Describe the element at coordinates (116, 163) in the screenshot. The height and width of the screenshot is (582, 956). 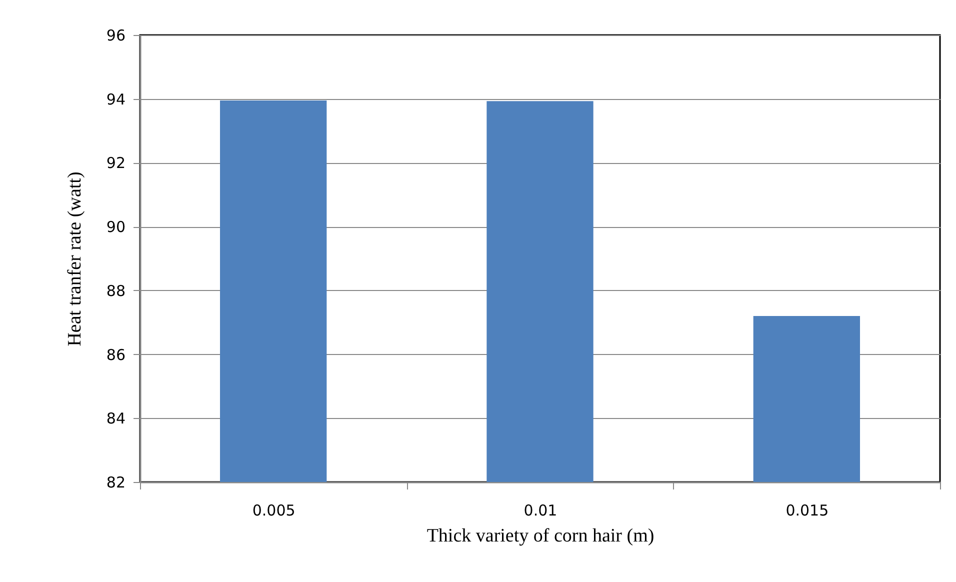
I see `y-tick-label: 92` at that location.